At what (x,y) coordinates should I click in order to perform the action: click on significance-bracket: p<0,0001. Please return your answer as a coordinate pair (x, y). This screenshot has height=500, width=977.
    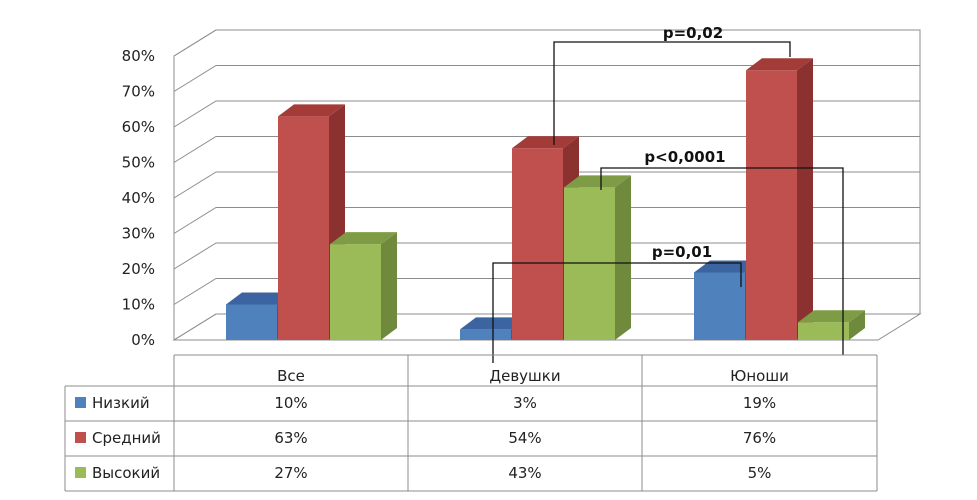
    Looking at the image, I should click on (722, 251).